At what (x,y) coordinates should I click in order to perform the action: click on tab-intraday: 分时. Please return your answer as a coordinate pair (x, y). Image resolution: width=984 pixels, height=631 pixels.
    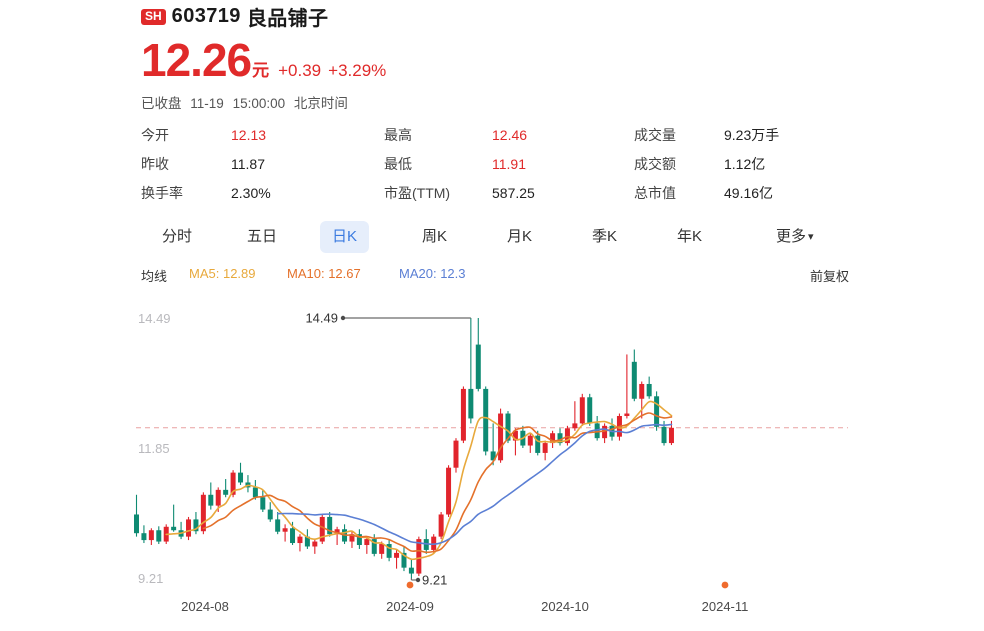
    Looking at the image, I should click on (177, 236).